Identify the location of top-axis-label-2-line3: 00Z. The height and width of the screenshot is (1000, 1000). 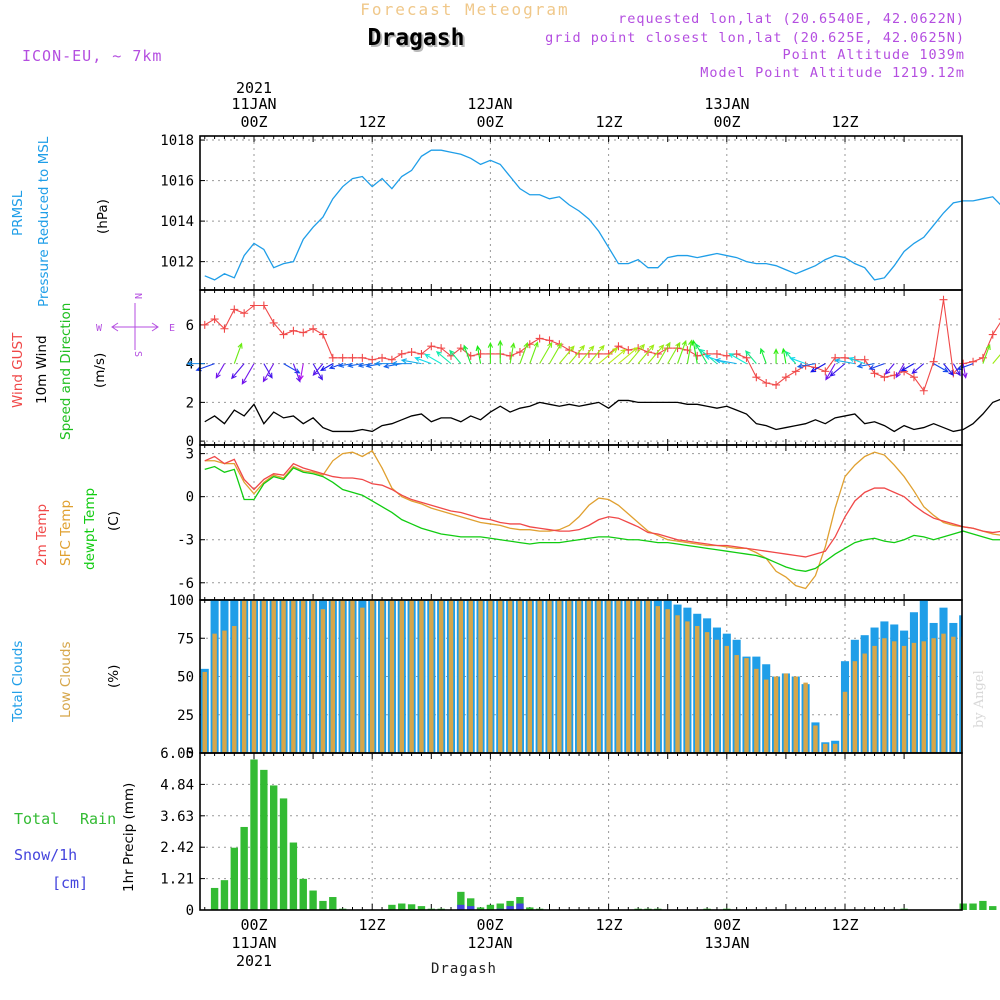
(489, 122).